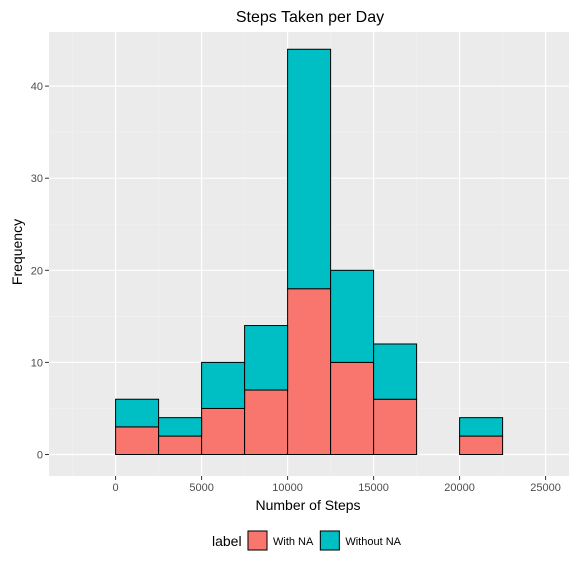 The width and height of the screenshot is (576, 576). What do you see at coordinates (459, 488) in the screenshot?
I see `x-tick-label: 20000` at bounding box center [459, 488].